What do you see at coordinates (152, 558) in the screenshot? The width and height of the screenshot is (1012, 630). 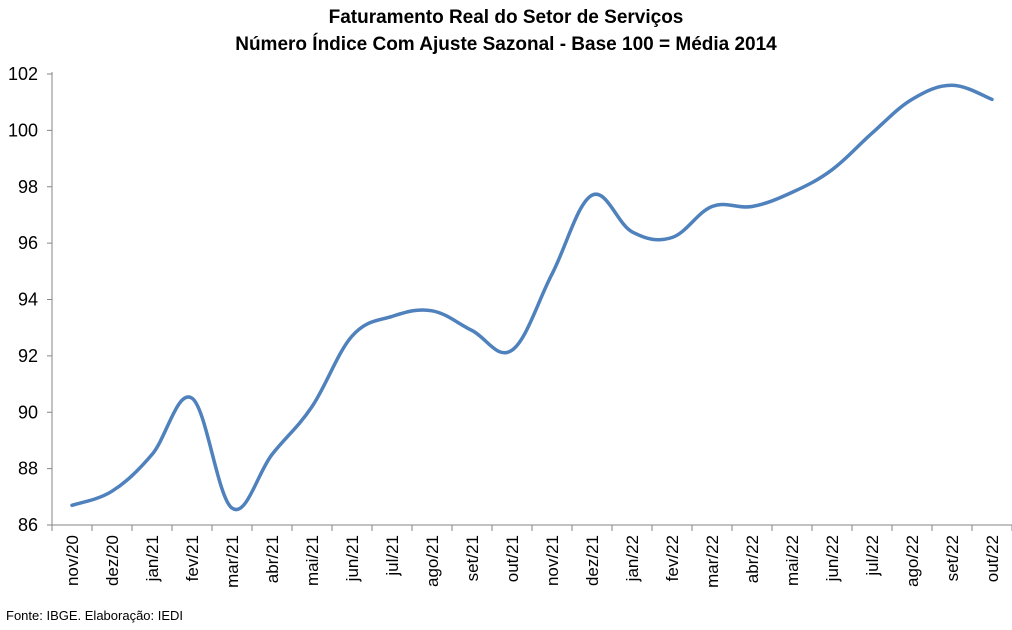 I see `x-tick-label: jan/21` at bounding box center [152, 558].